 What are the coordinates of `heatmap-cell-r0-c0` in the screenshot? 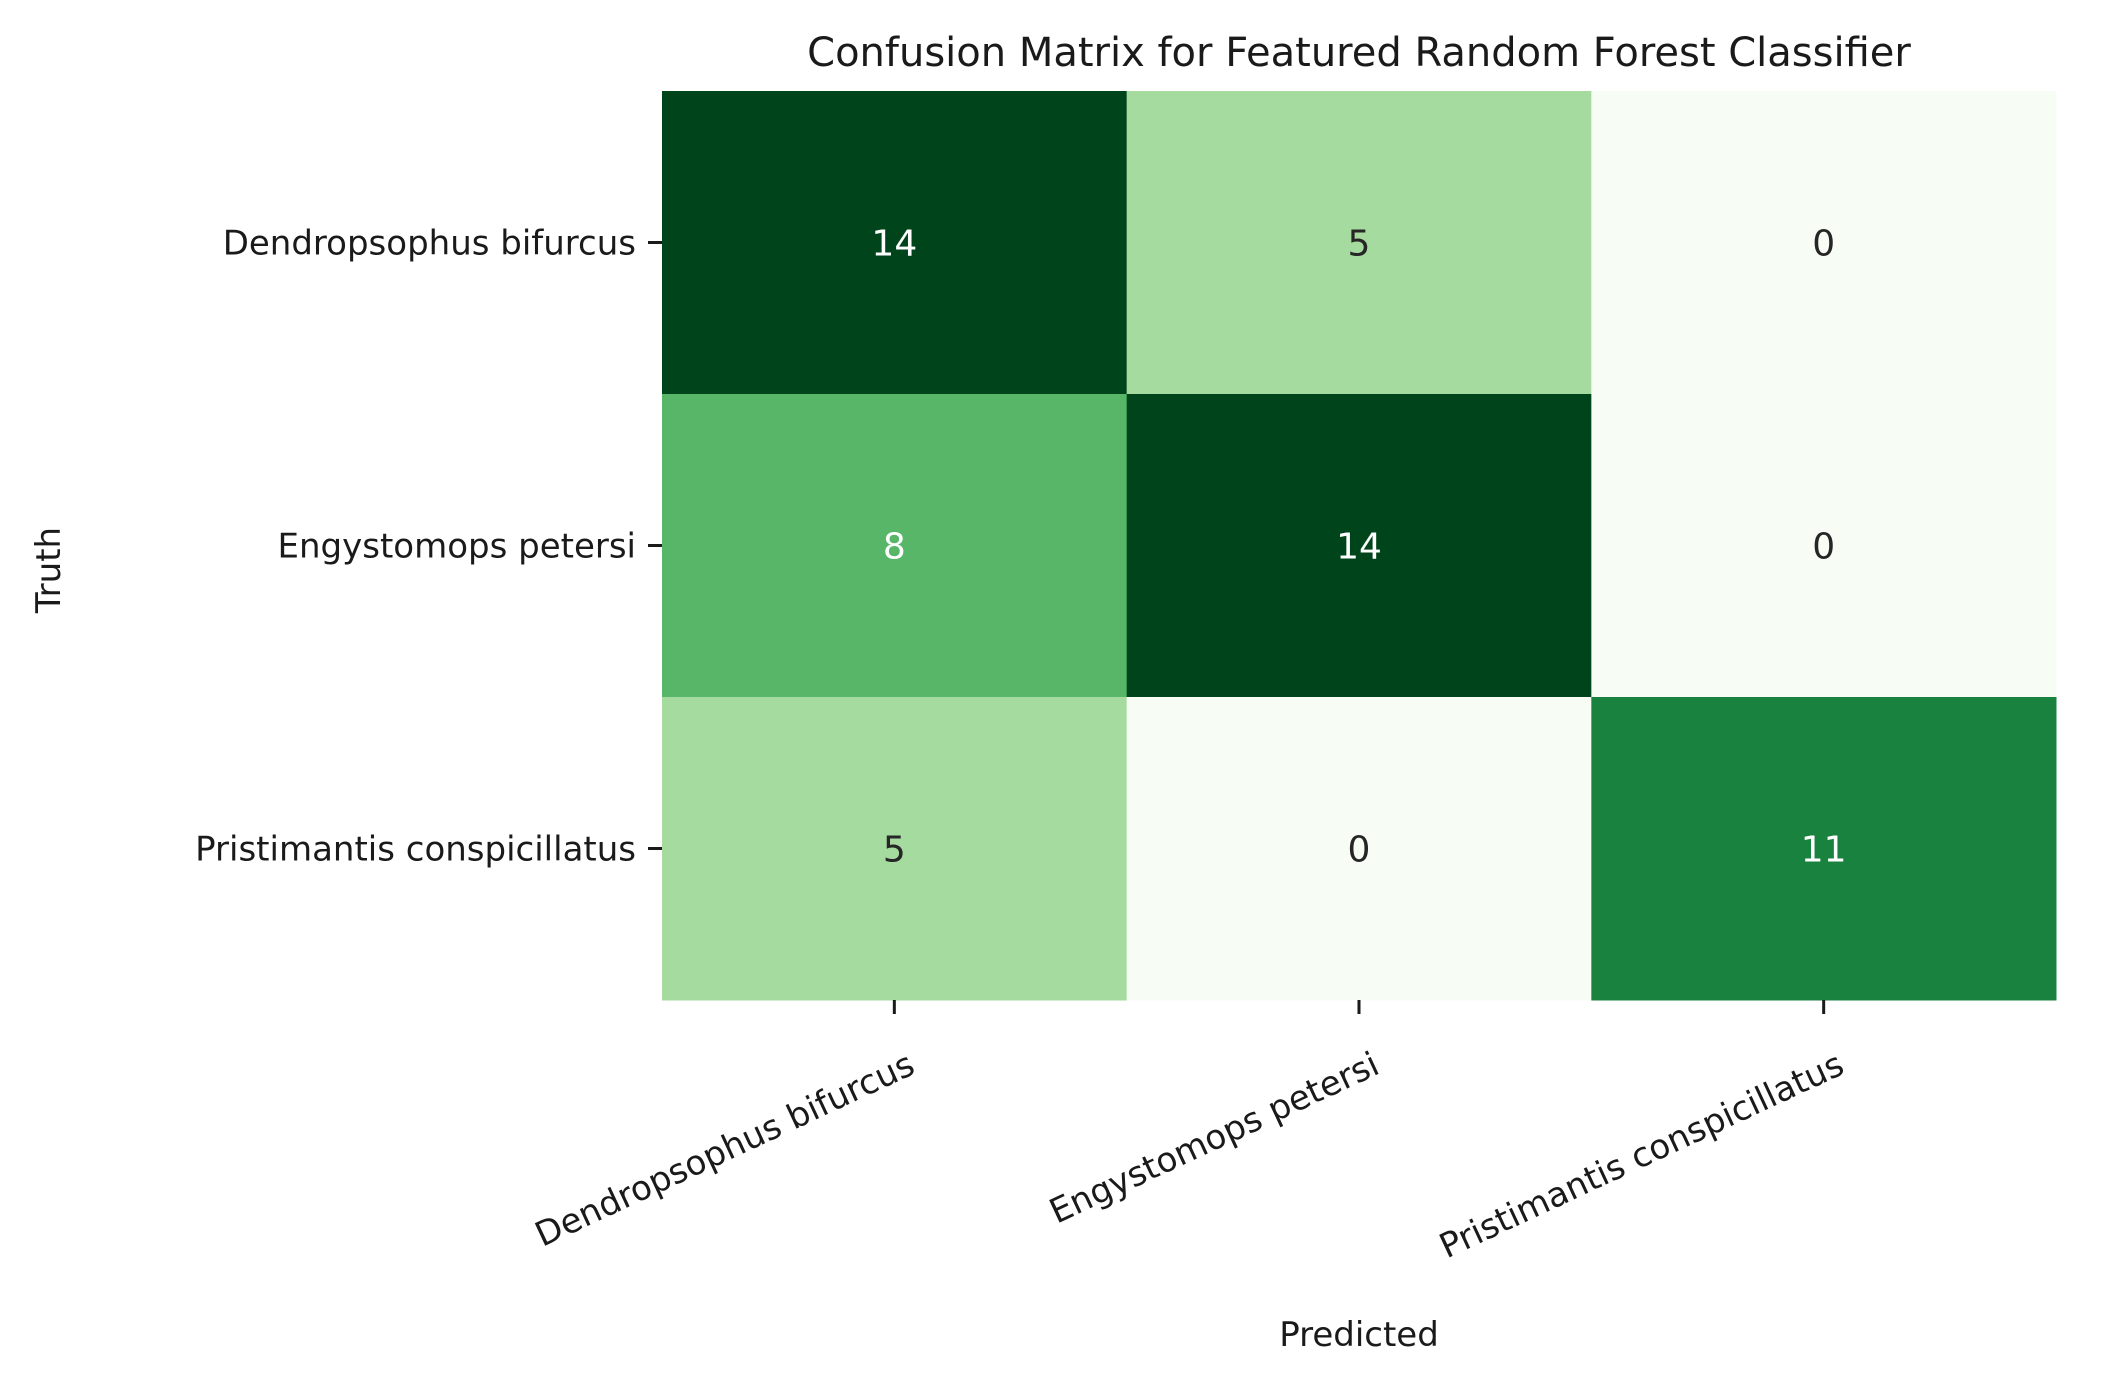 It's located at (895, 243).